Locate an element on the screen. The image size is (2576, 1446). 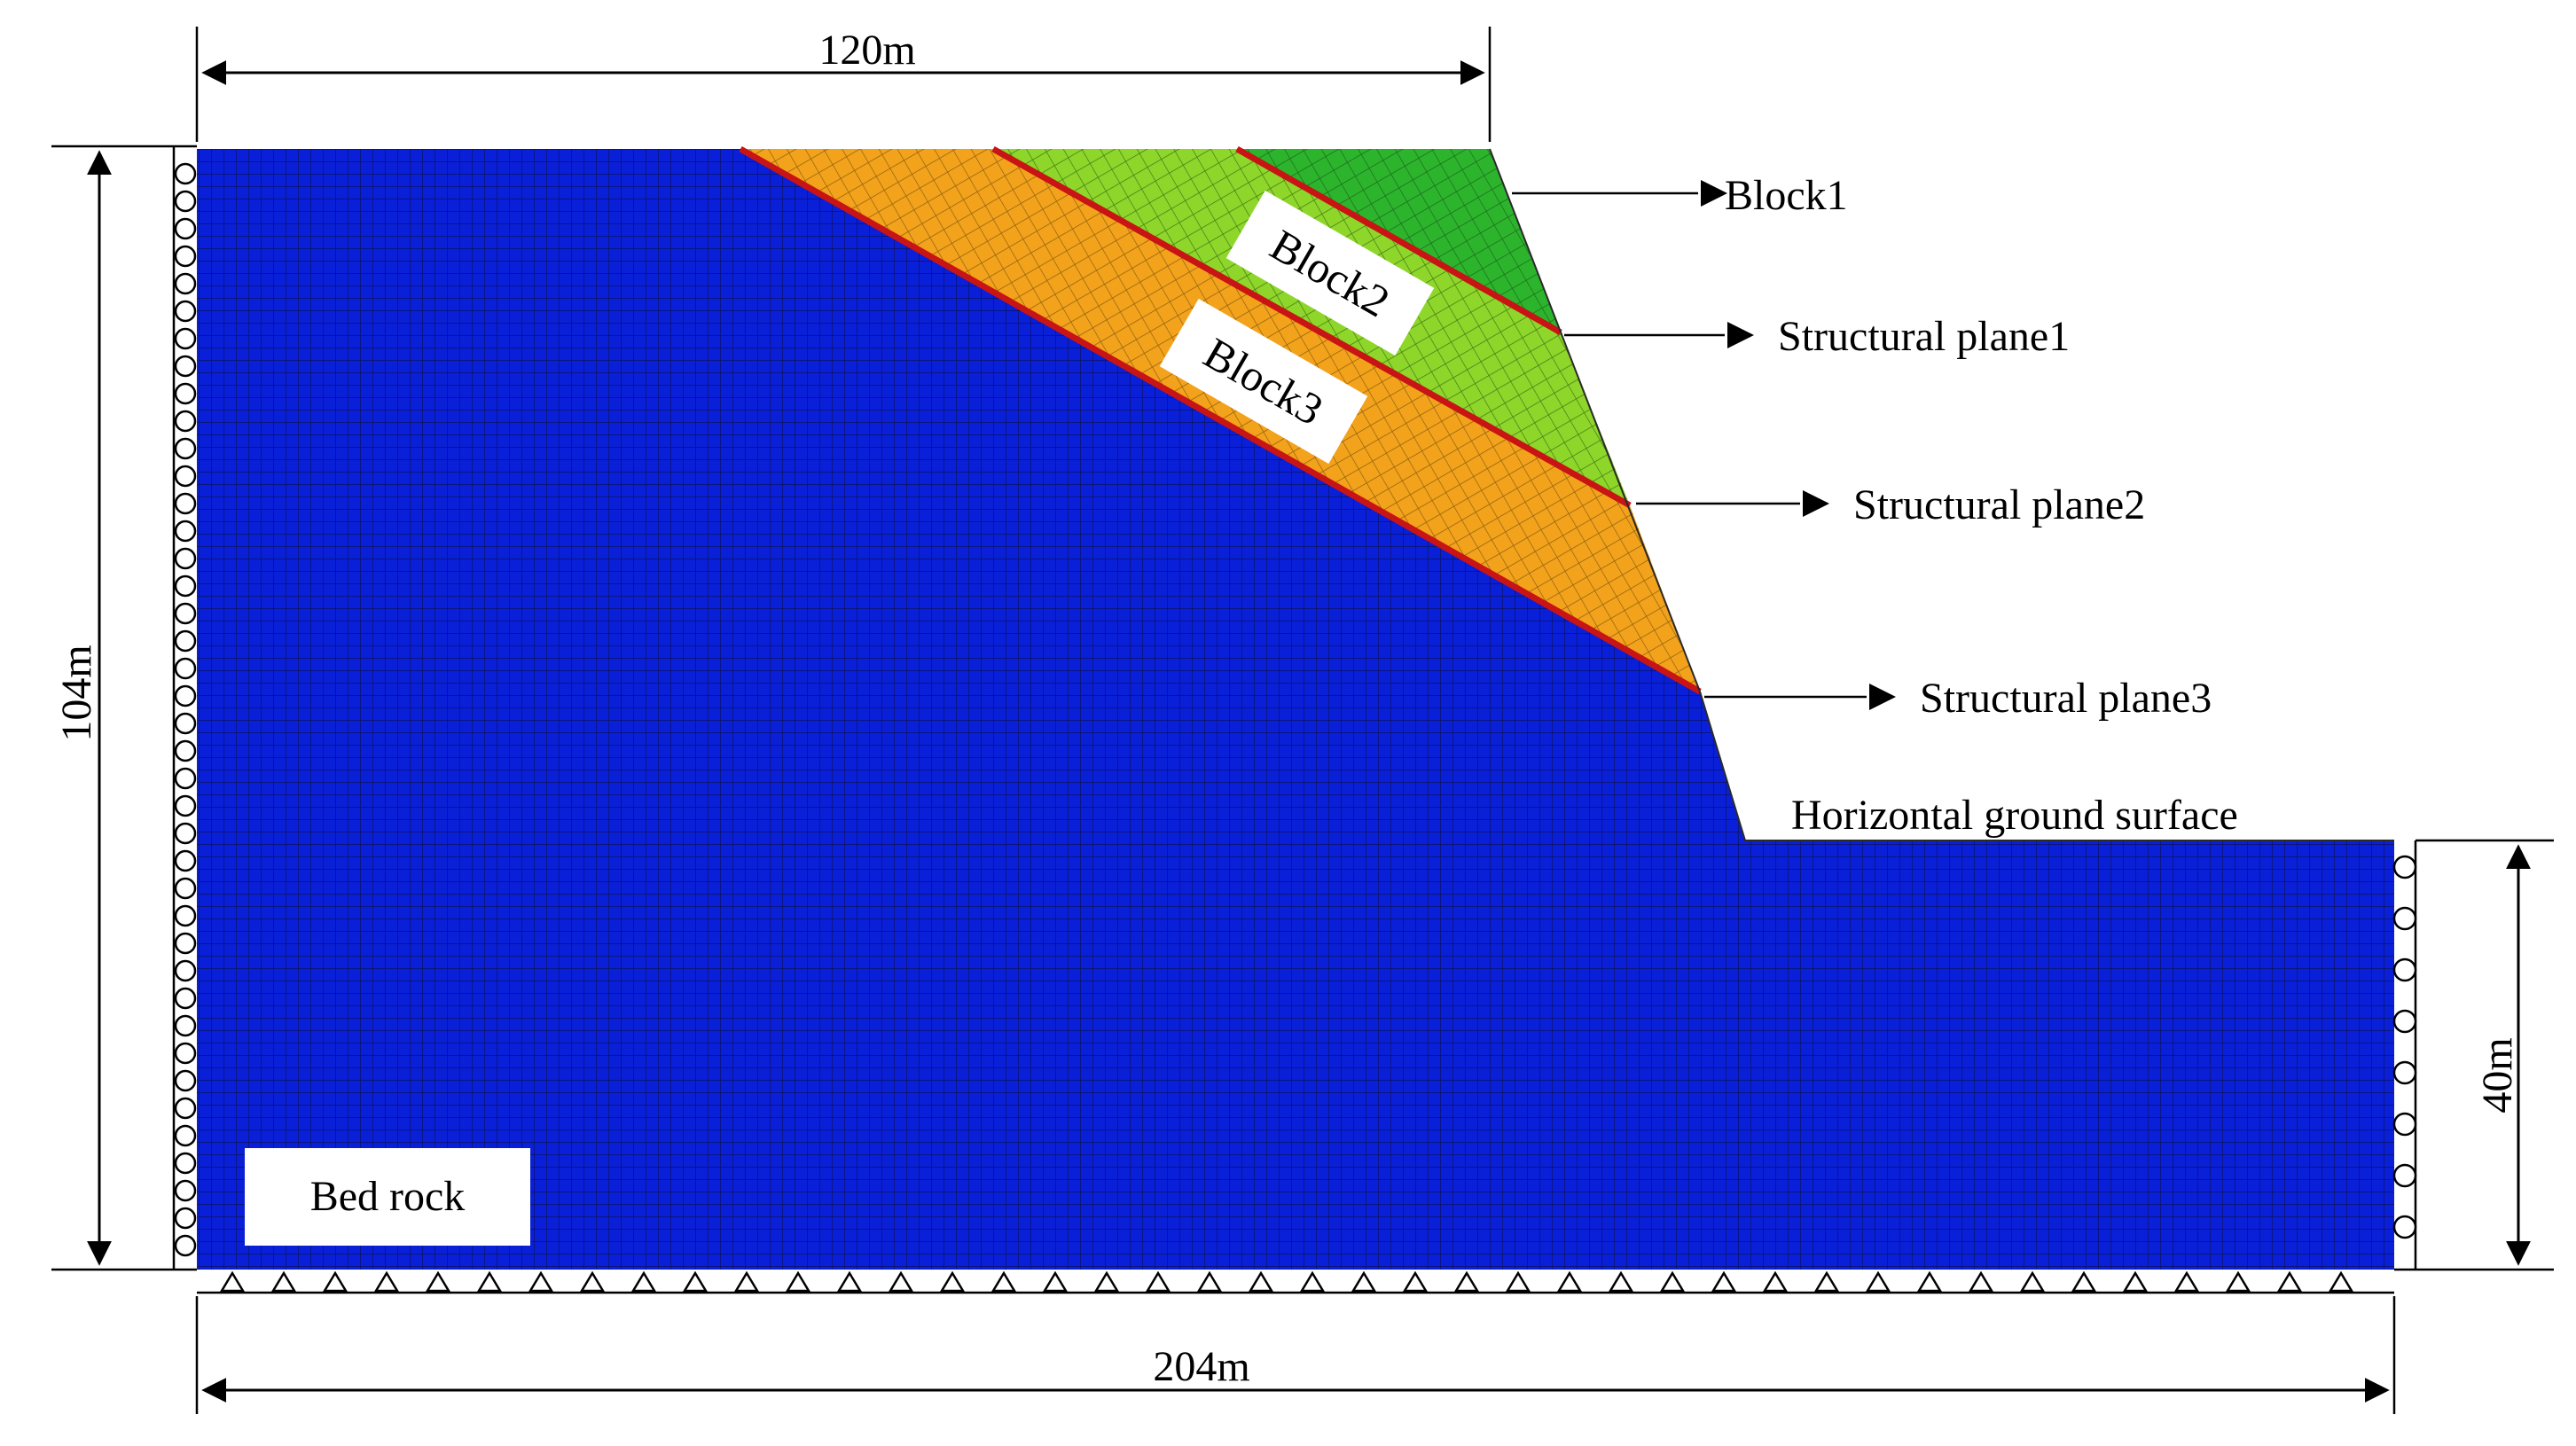
bedrock-label: Bed rock is located at coordinates (388, 1196).